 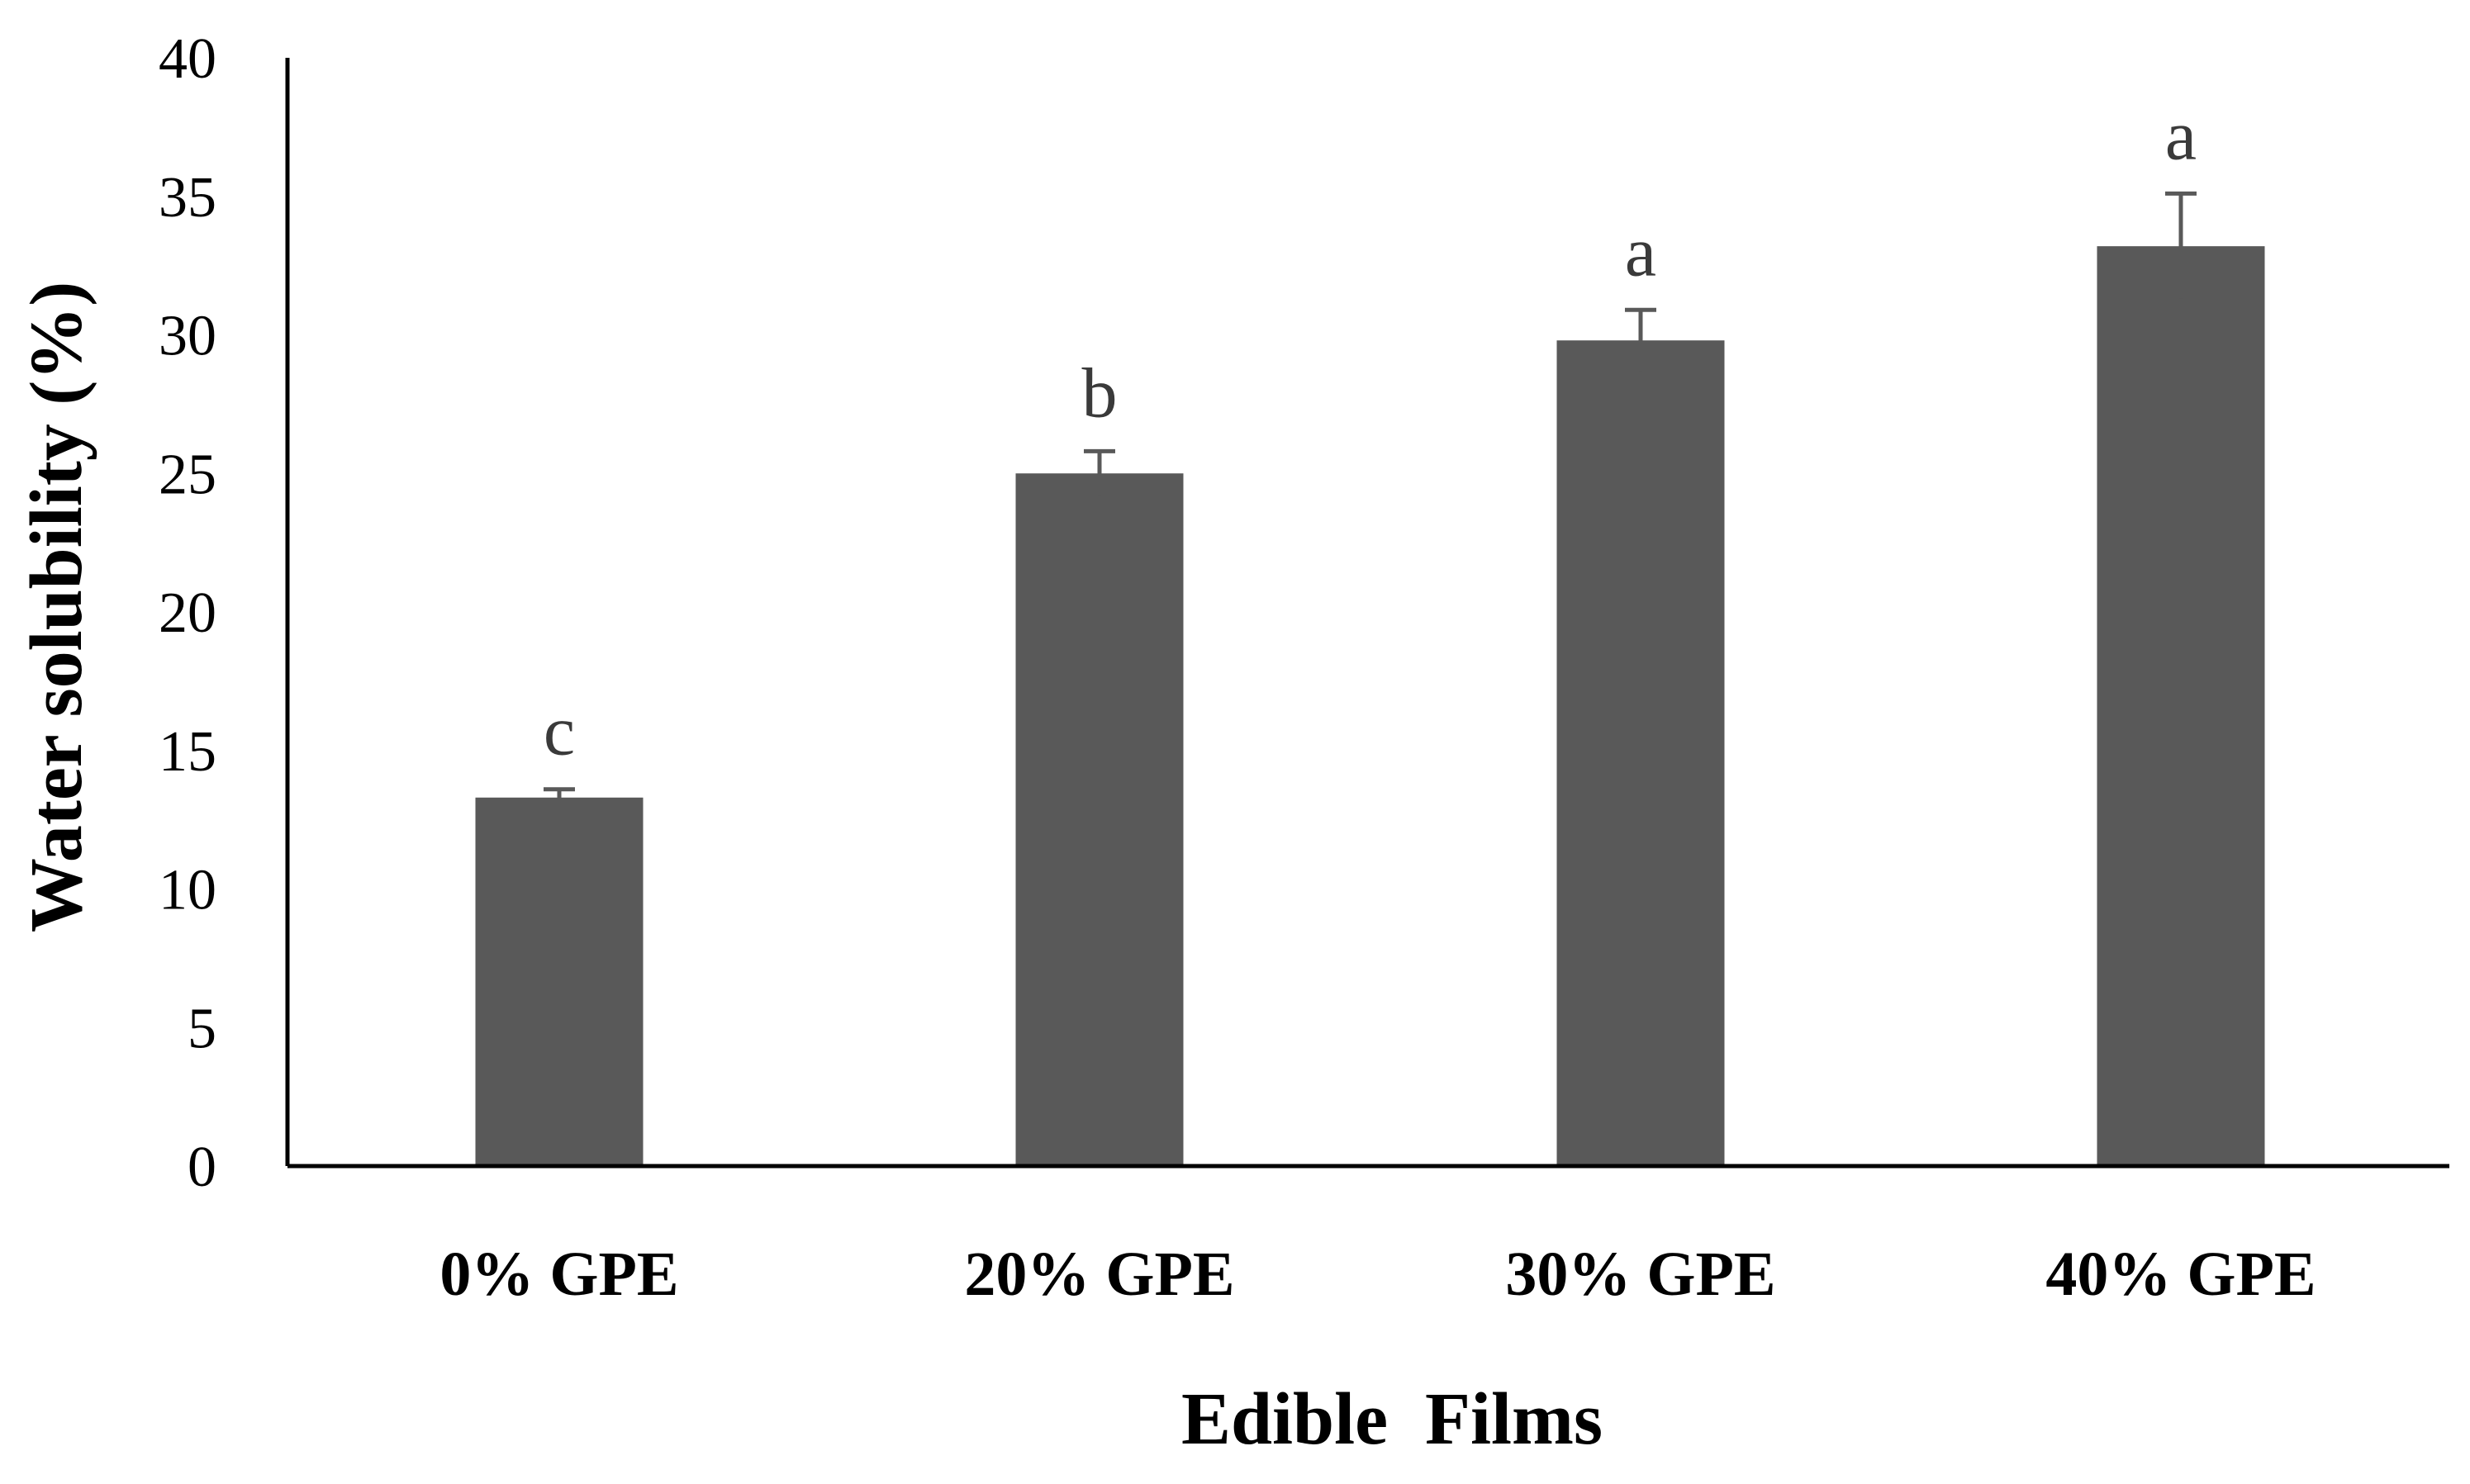 What do you see at coordinates (1100, 392) in the screenshot?
I see `significance-letter: b` at bounding box center [1100, 392].